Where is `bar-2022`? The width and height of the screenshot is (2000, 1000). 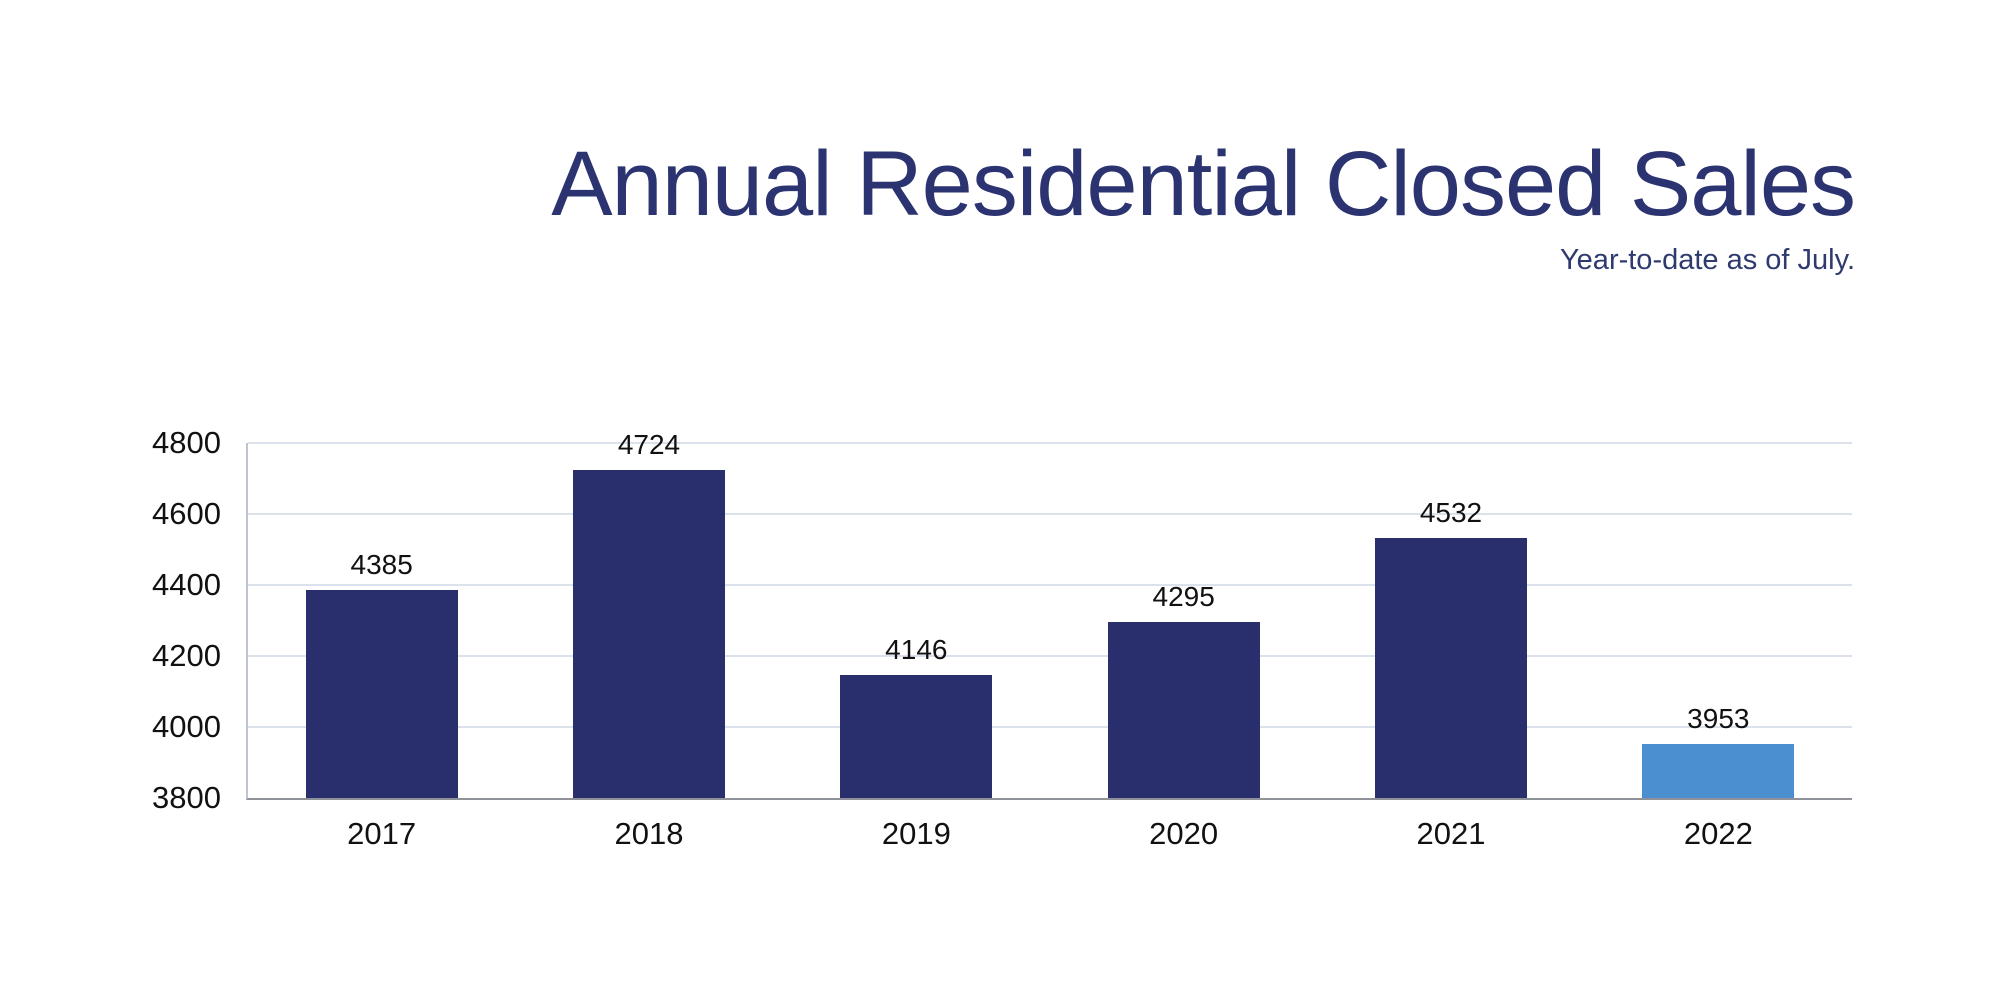 bar-2022 is located at coordinates (1718, 770).